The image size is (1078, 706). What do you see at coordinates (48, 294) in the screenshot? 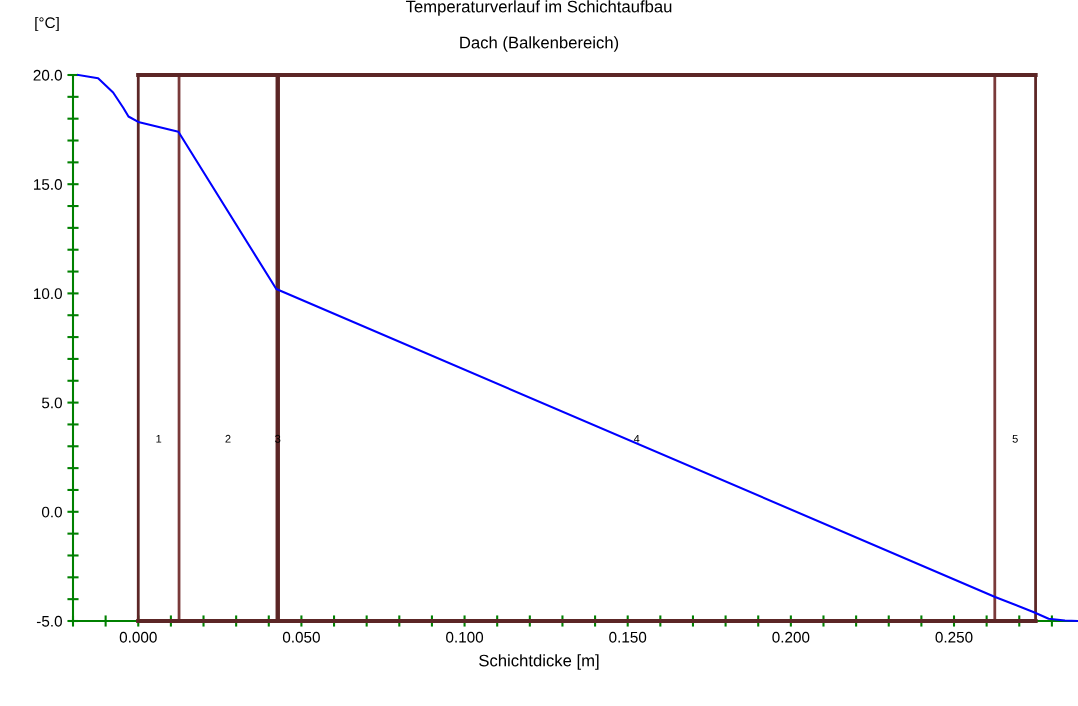
I see `y-tick-label: 10.0` at bounding box center [48, 294].